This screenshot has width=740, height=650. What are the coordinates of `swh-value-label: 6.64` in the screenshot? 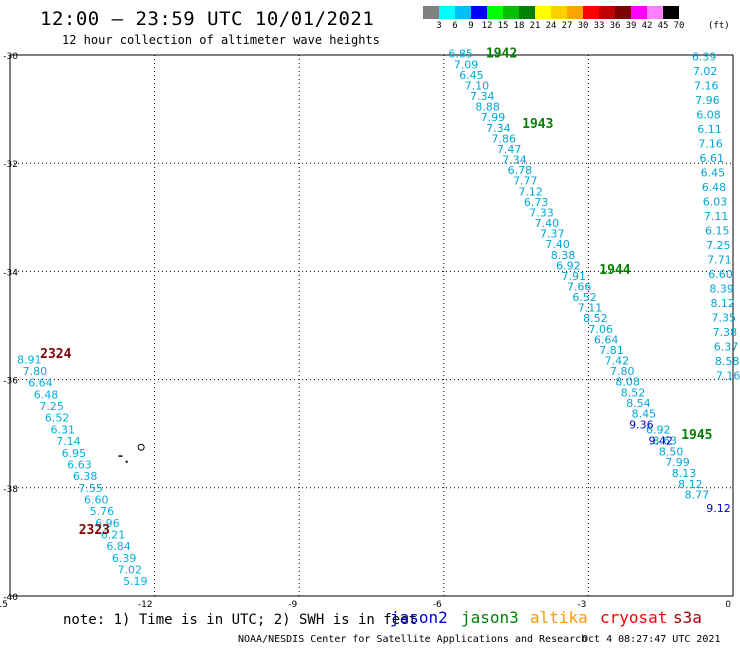 It's located at (606, 339).